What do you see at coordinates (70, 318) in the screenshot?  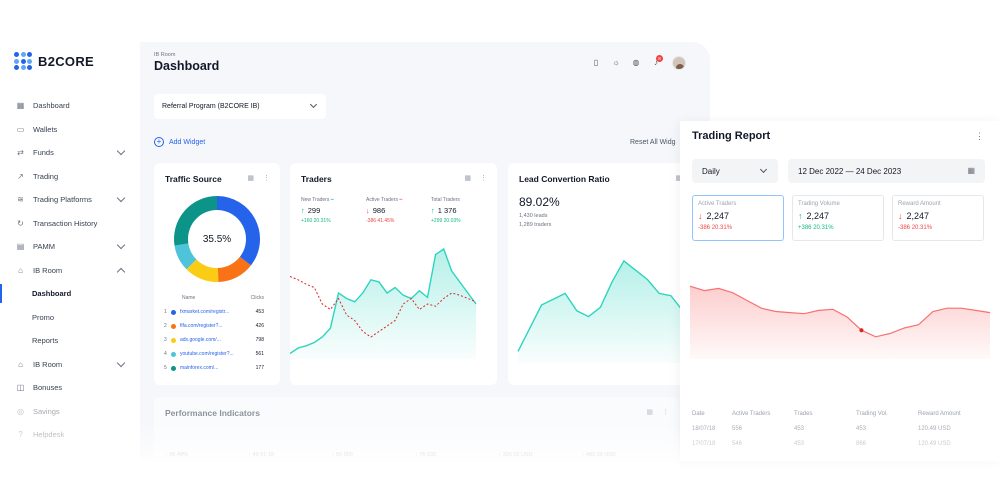 I see `sidebar-item-promo: Promo` at bounding box center [70, 318].